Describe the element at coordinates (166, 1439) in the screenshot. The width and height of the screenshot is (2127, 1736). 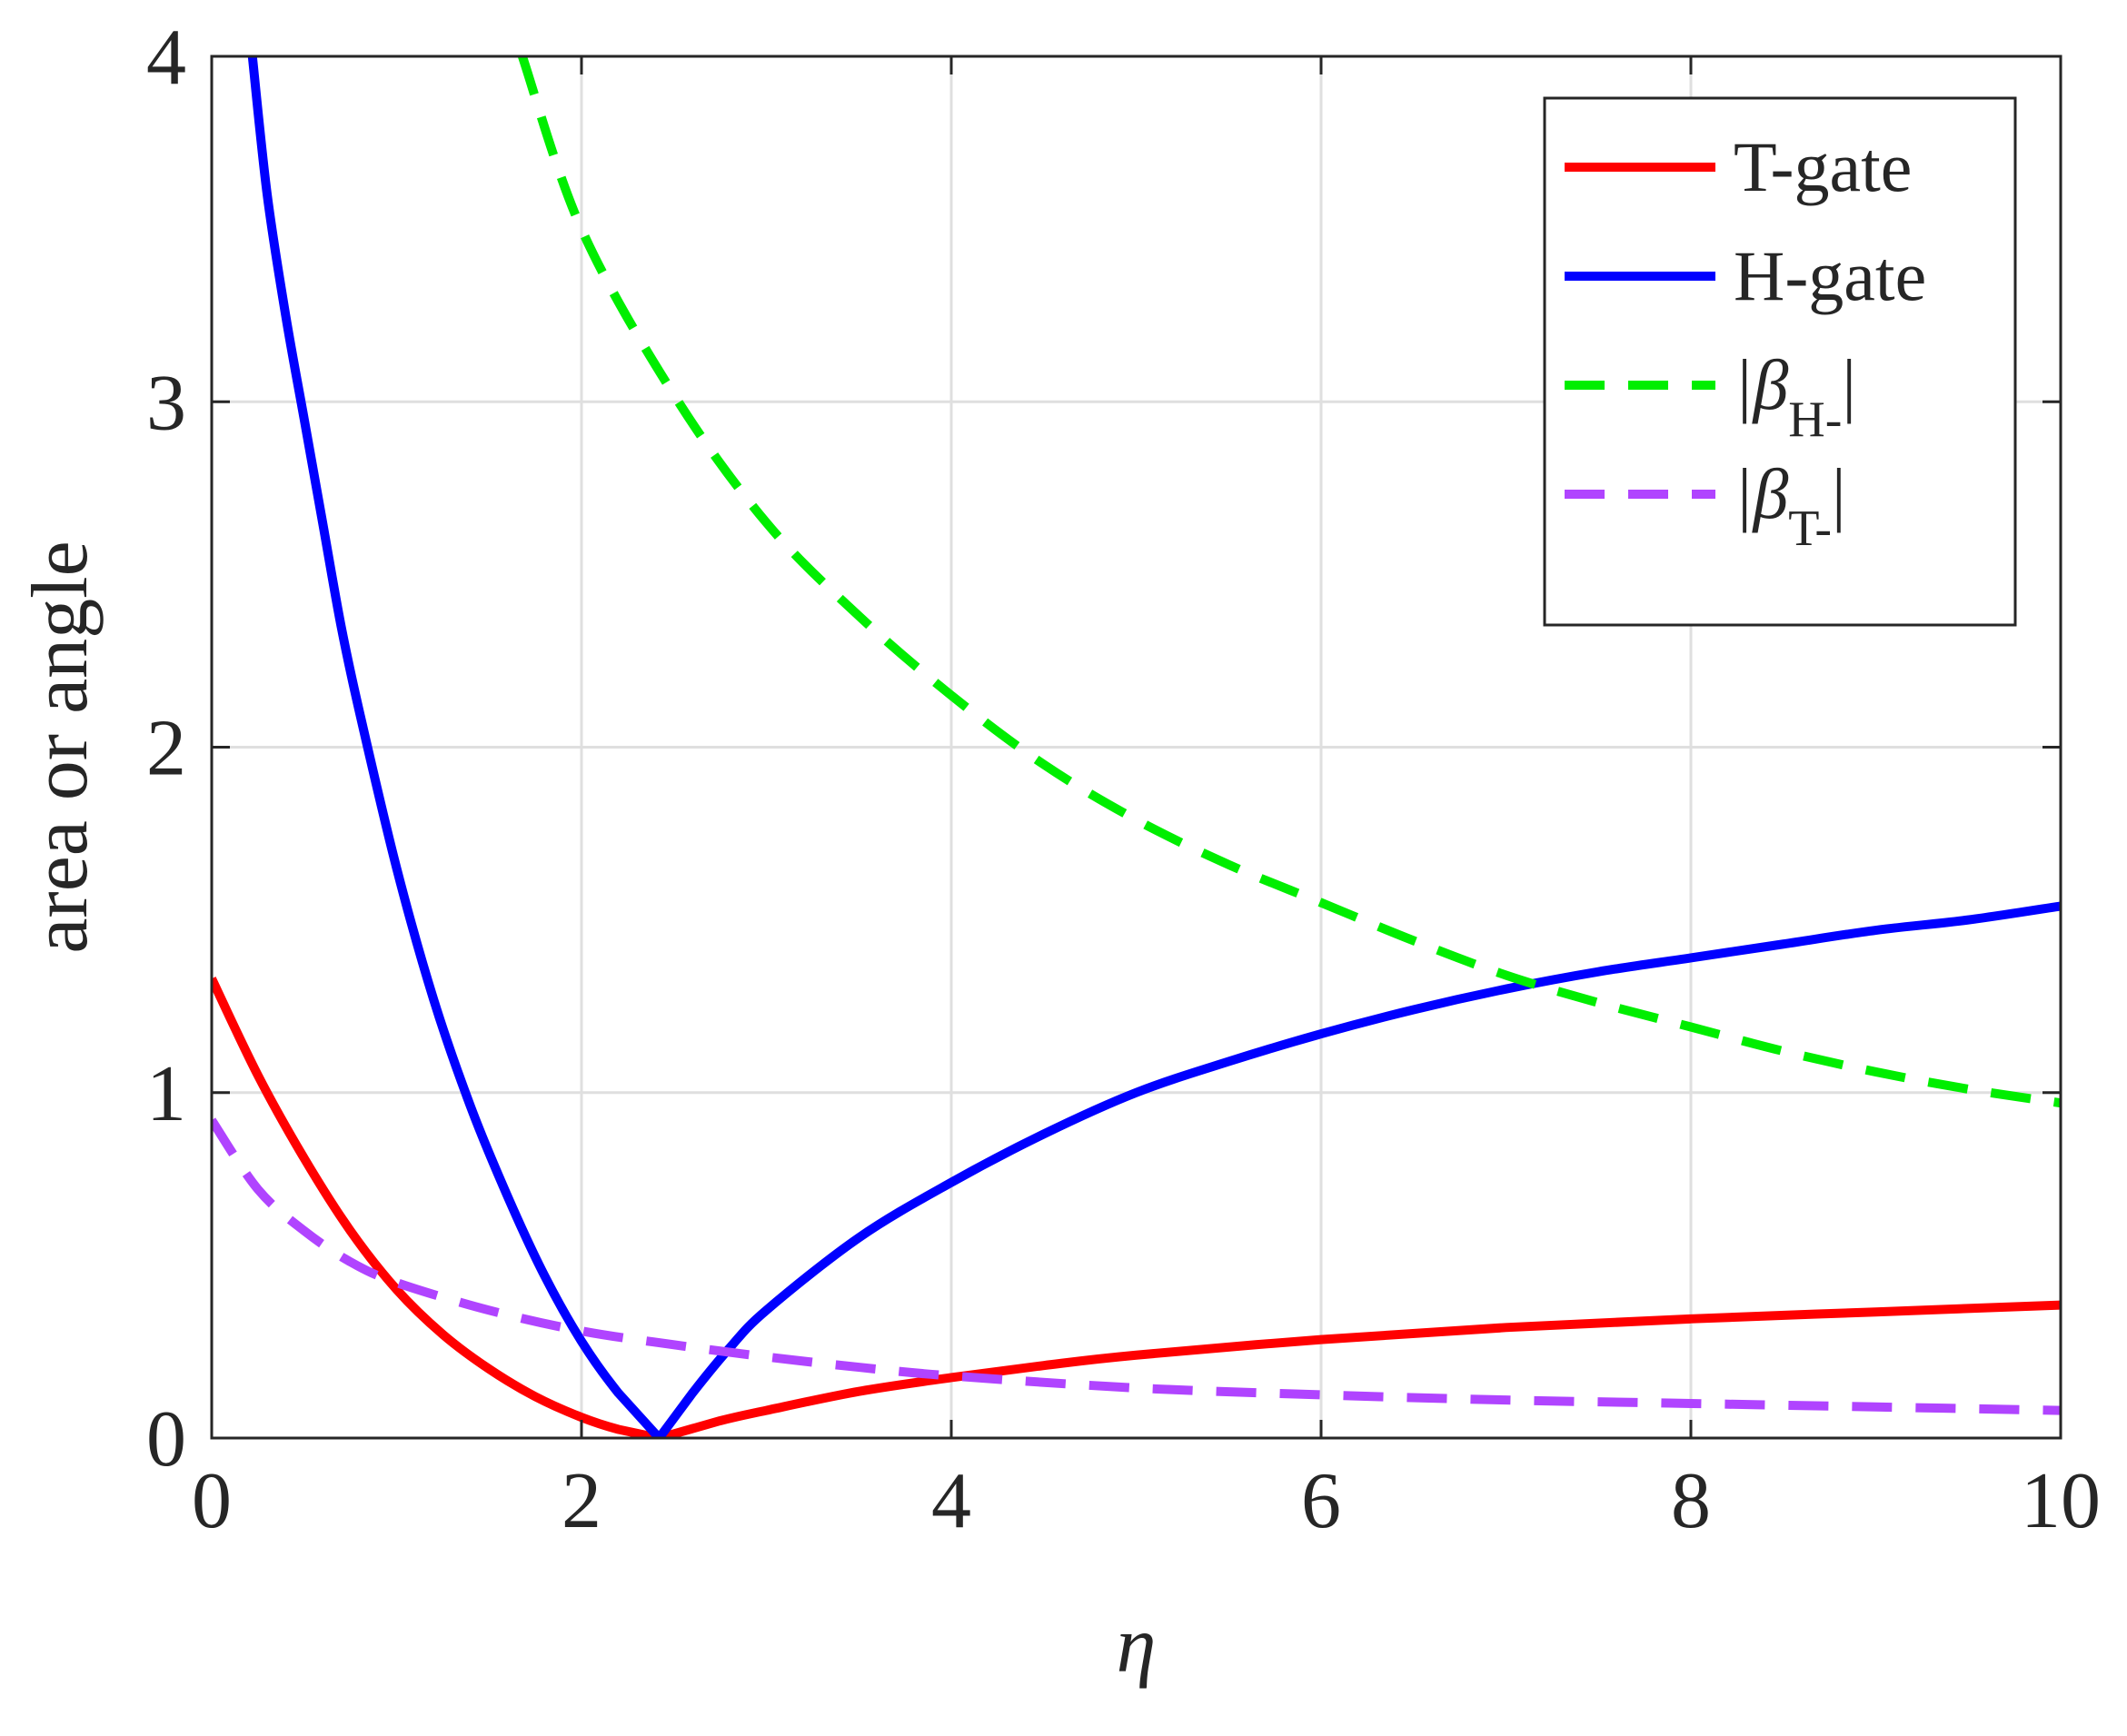
I see `y-tick-label: 0` at that location.